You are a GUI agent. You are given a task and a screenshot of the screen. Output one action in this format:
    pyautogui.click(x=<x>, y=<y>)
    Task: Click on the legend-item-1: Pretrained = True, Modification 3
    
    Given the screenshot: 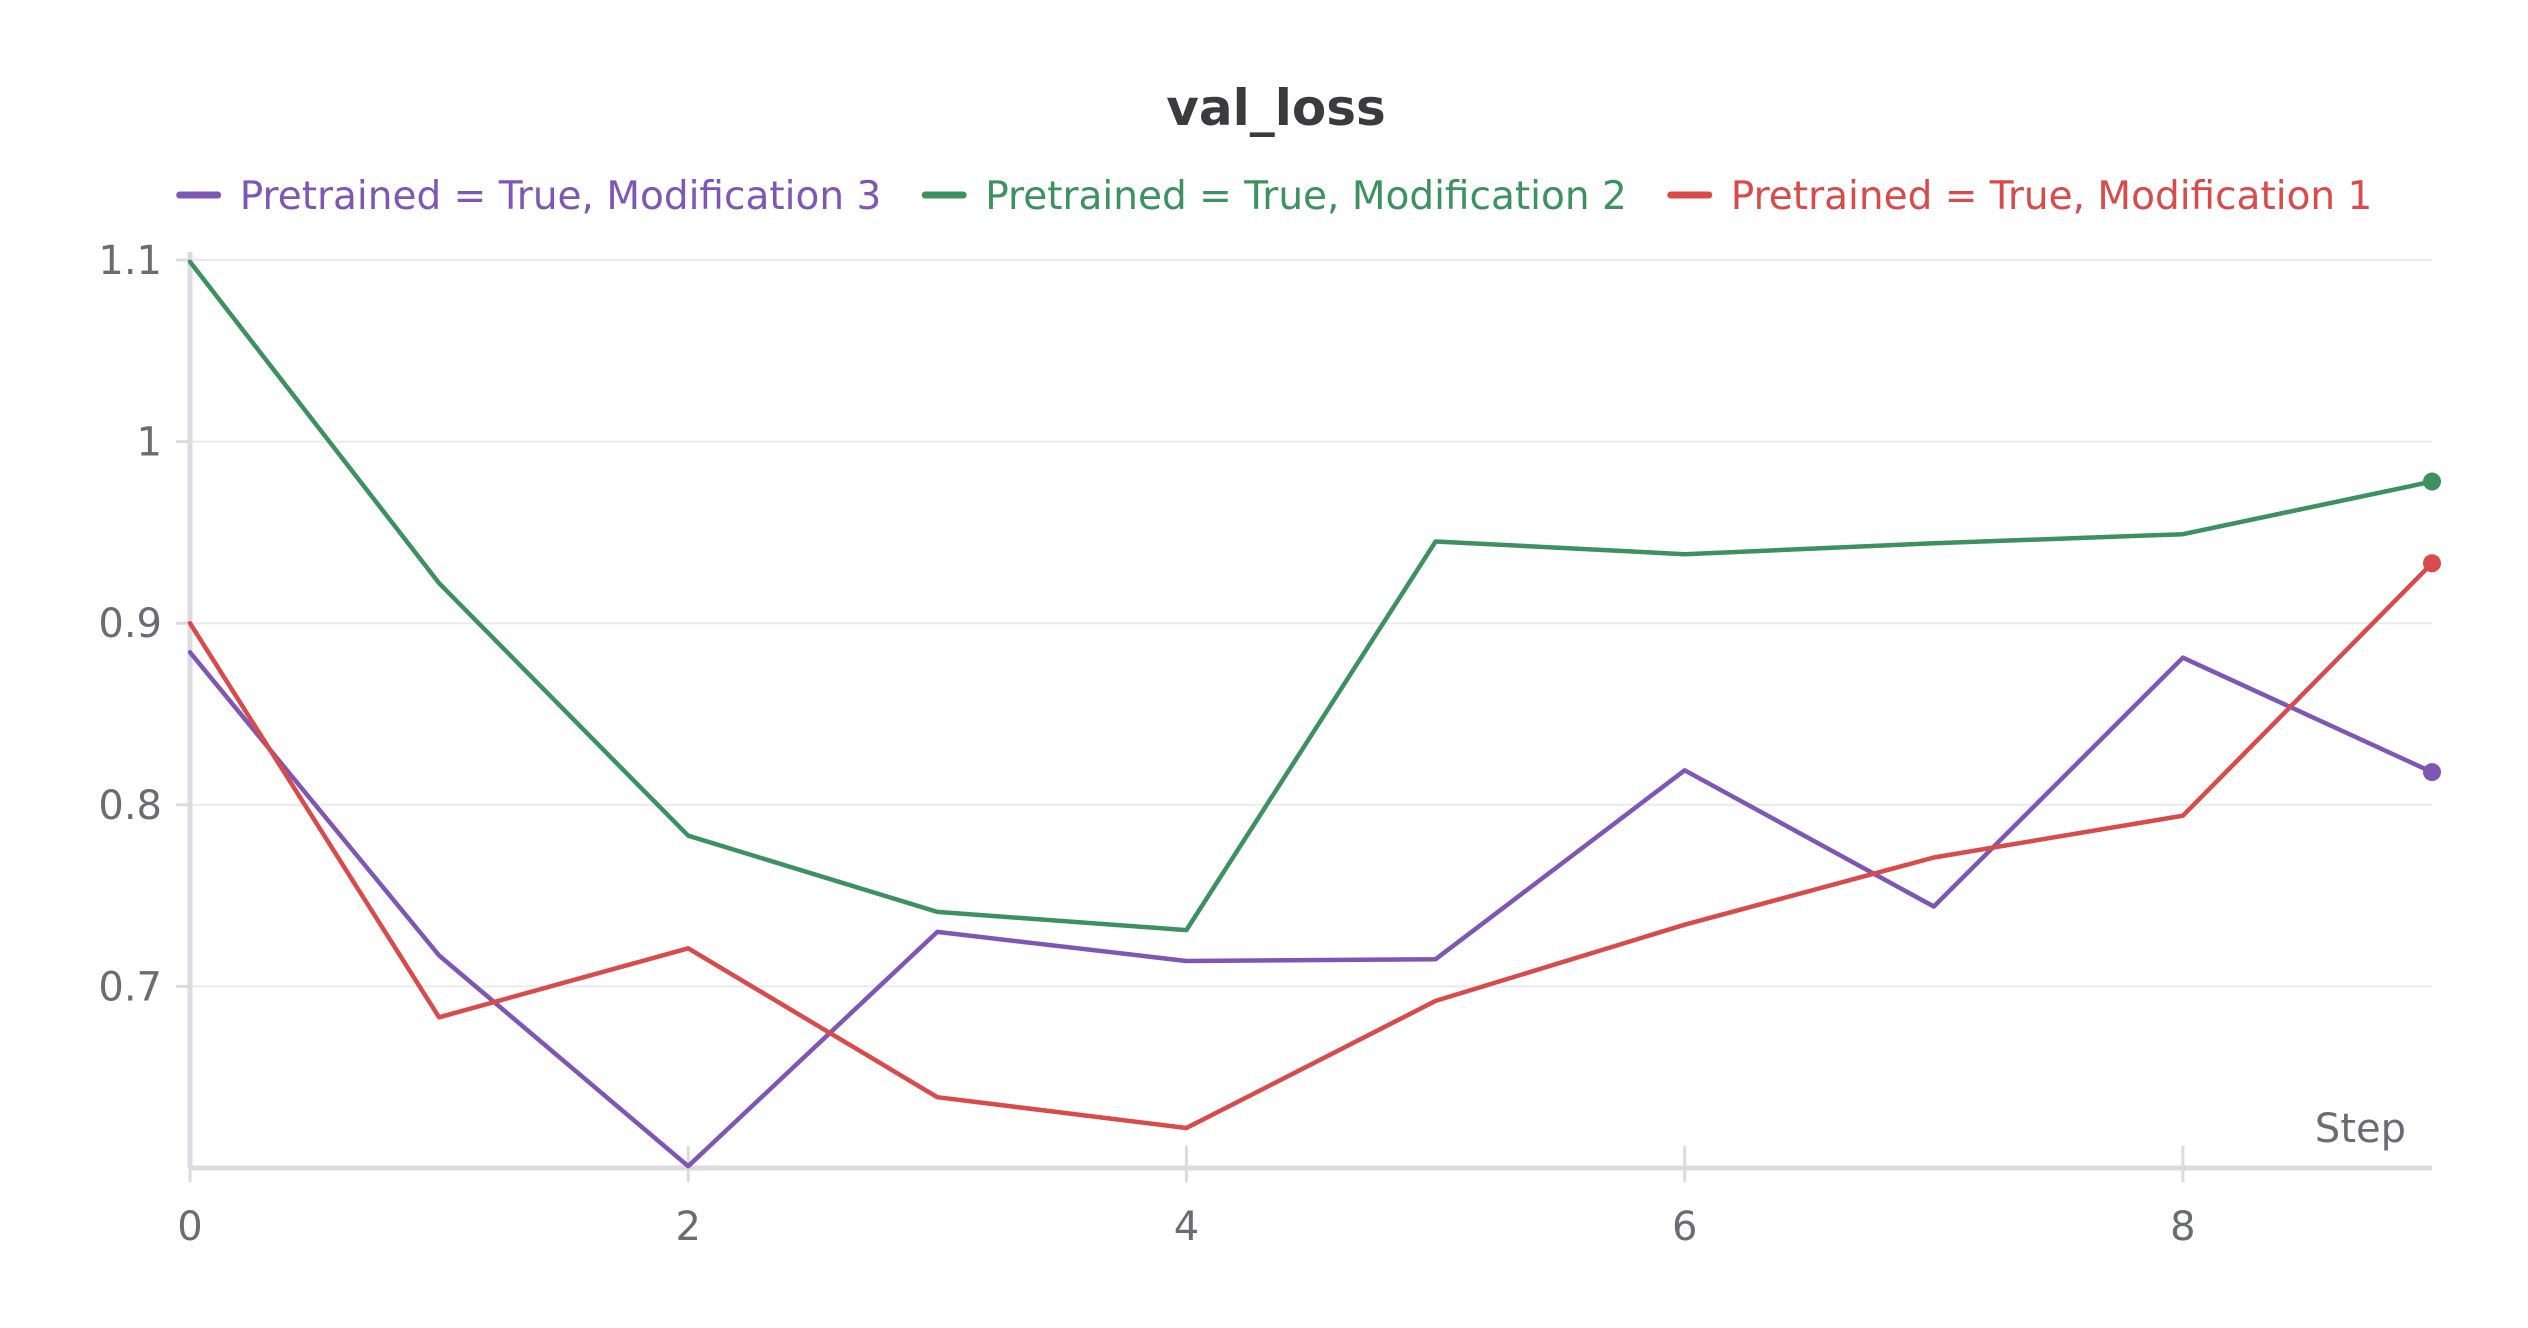 What is the action you would take?
    pyautogui.click(x=529, y=196)
    